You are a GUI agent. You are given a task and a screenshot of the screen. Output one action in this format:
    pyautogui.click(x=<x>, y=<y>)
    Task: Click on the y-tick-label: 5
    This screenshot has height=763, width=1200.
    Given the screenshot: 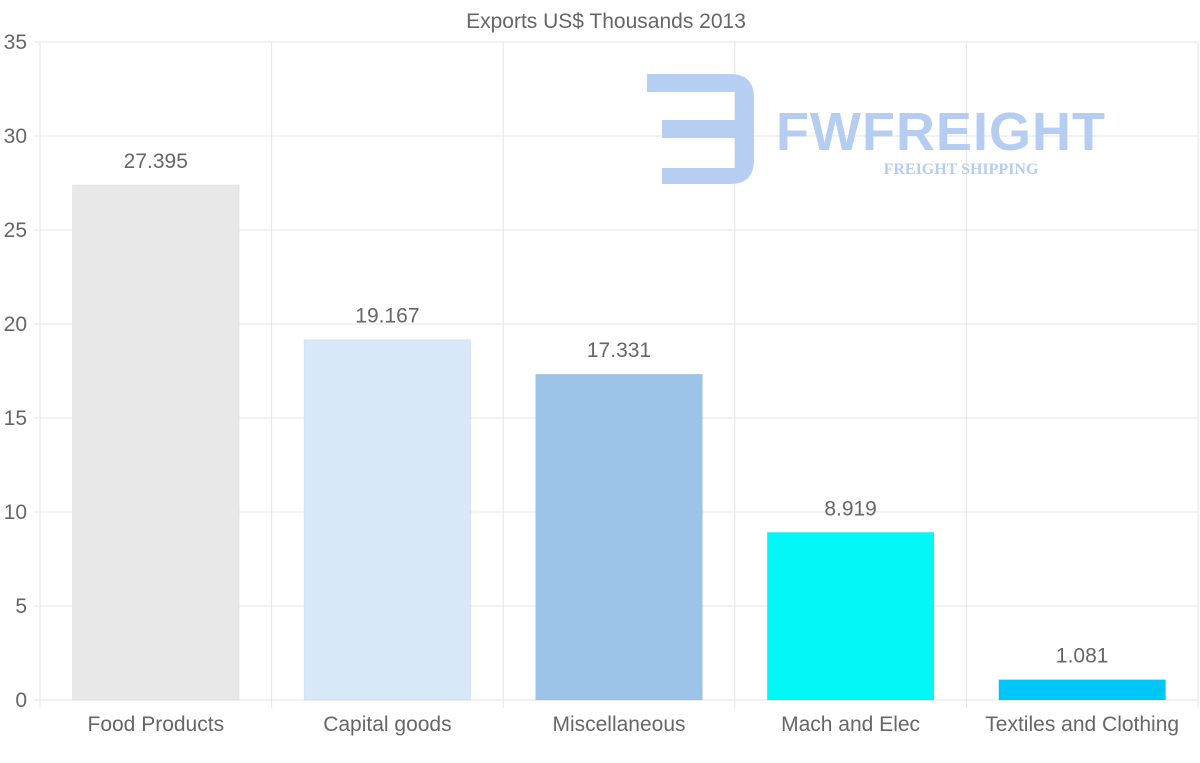 What is the action you would take?
    pyautogui.click(x=21, y=606)
    